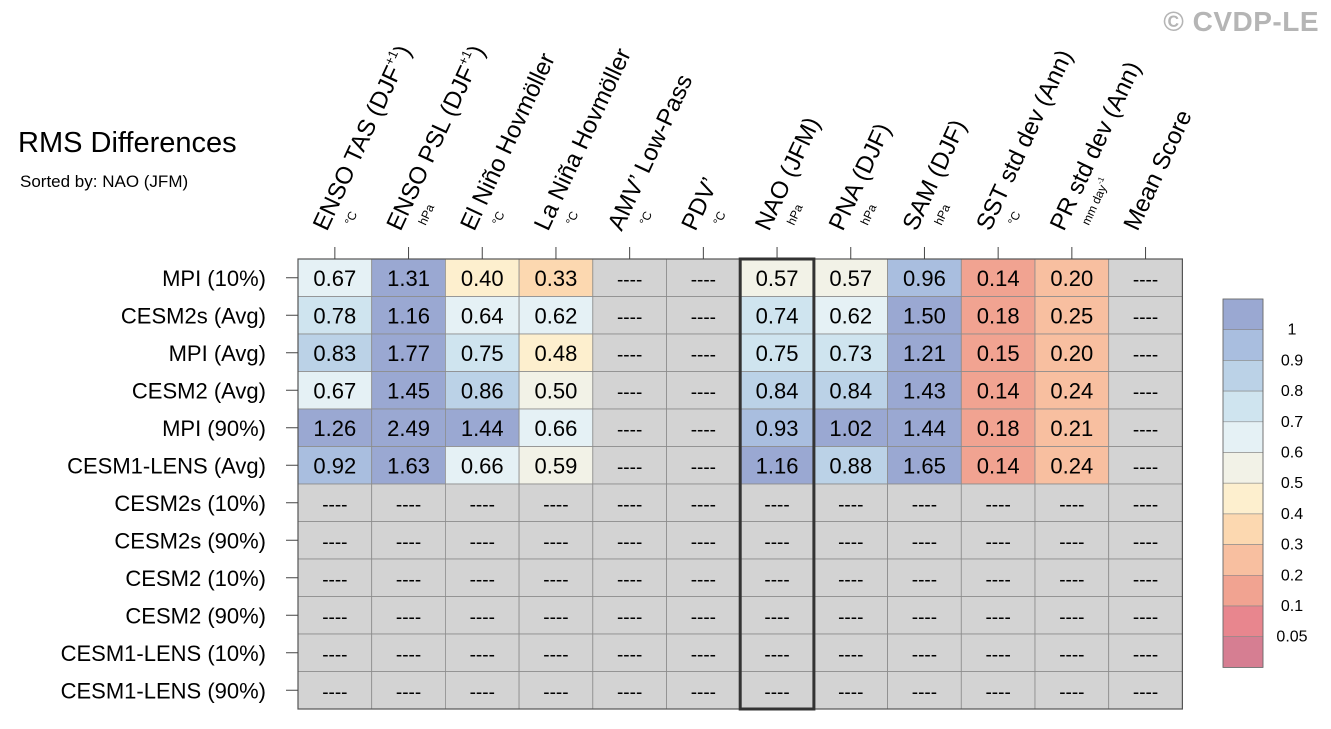  What do you see at coordinates (334, 428) in the screenshot?
I see `cell-value-label: 1.26` at bounding box center [334, 428].